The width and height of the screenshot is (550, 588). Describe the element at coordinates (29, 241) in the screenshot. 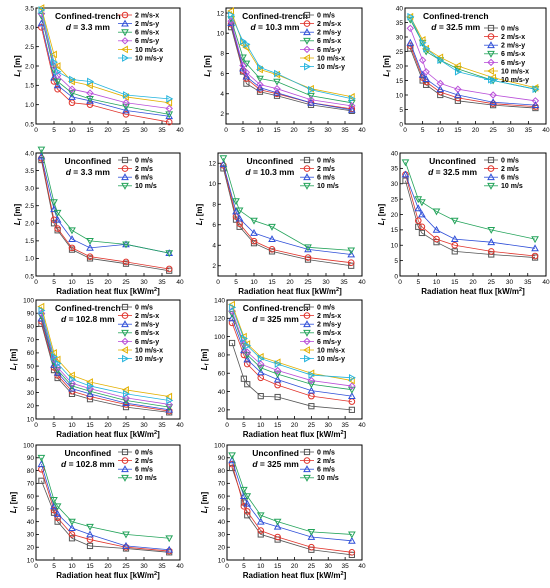

I see `y-tick-label: 1.5` at that location.